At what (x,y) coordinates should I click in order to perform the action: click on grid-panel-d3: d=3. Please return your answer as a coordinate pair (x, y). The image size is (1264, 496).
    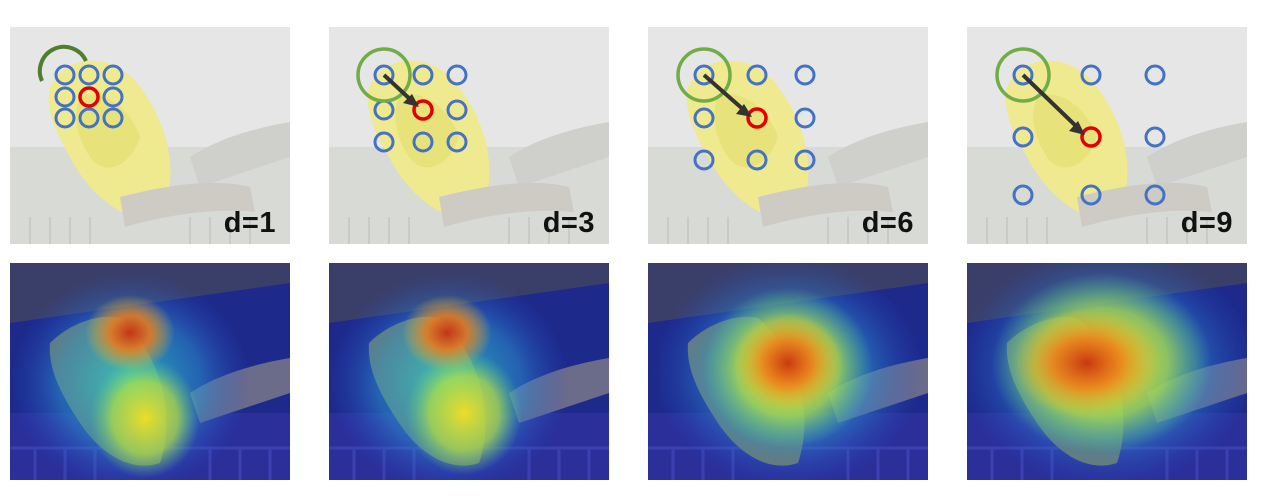
    Looking at the image, I should click on (469, 135).